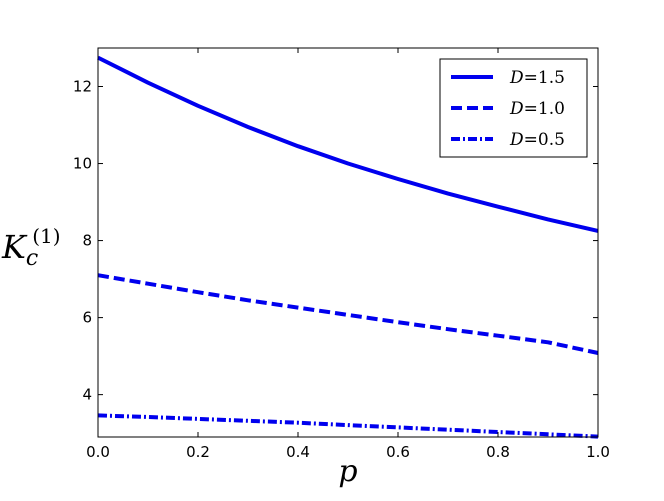 Image resolution: width=664 pixels, height=501 pixels. Describe the element at coordinates (87, 395) in the screenshot. I see `y-tick-label: 4` at that location.